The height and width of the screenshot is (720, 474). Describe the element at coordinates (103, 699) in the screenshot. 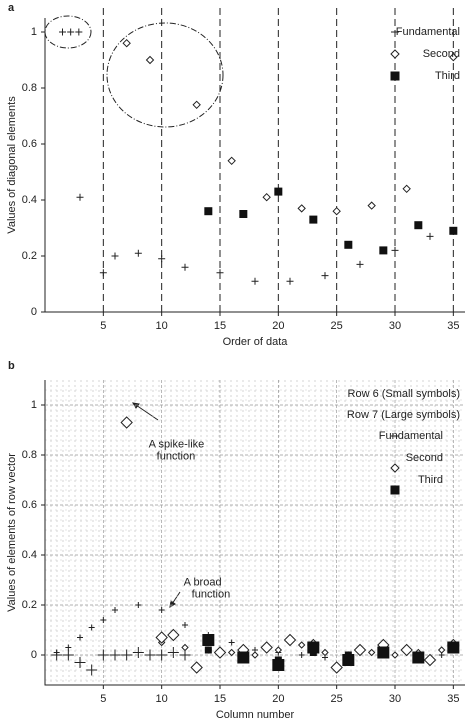

I see `x-tick-label: 5` at that location.